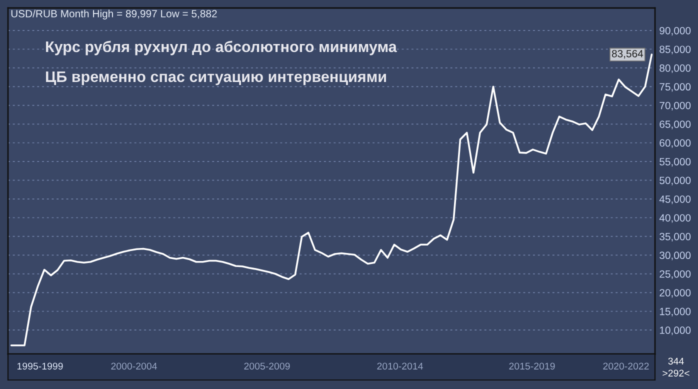  What do you see at coordinates (675, 293) in the screenshot?
I see `y-tick-label: 20,000` at bounding box center [675, 293].